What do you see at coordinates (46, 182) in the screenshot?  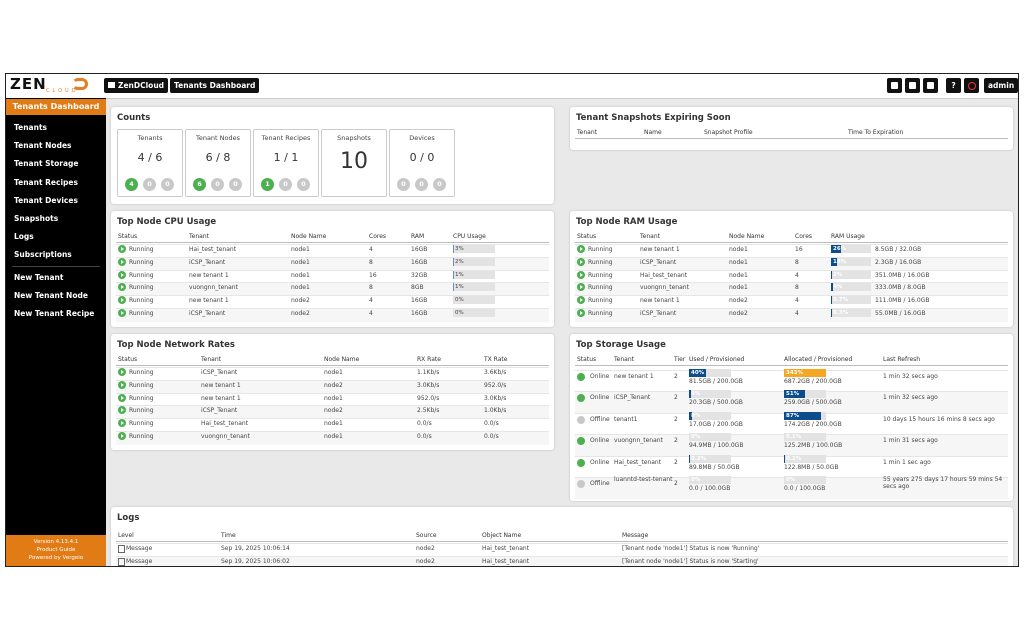 I see `menu-item: Tenant Recipes` at bounding box center [46, 182].